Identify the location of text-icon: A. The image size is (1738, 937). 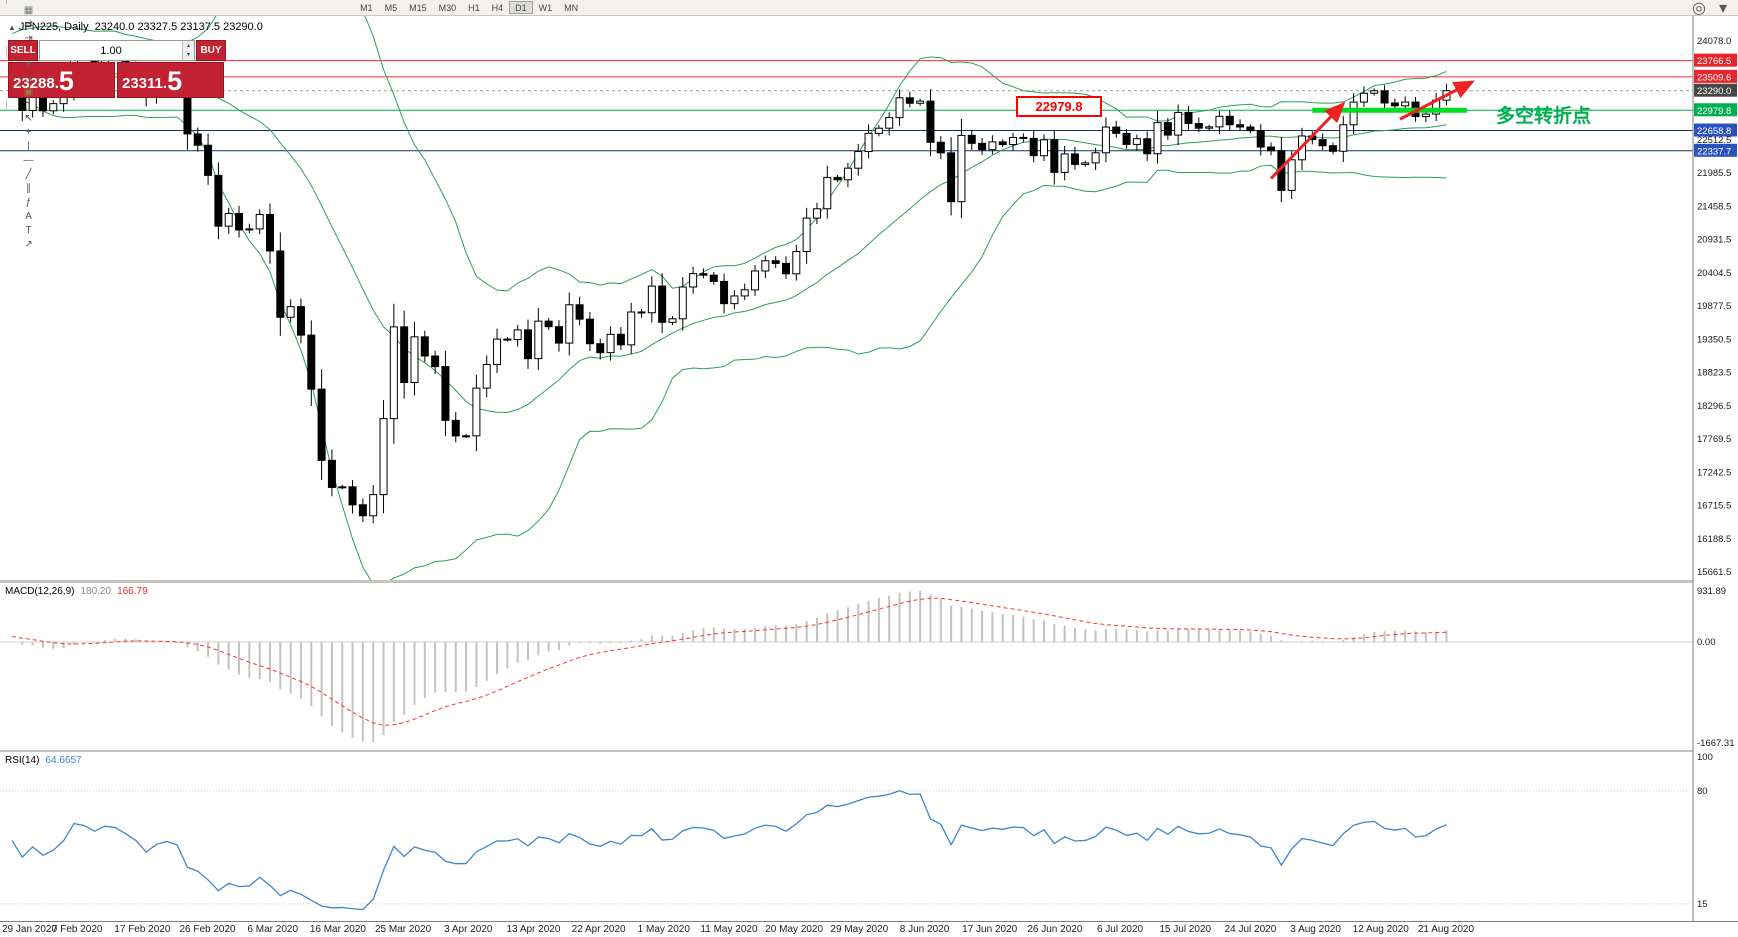
(28, 217).